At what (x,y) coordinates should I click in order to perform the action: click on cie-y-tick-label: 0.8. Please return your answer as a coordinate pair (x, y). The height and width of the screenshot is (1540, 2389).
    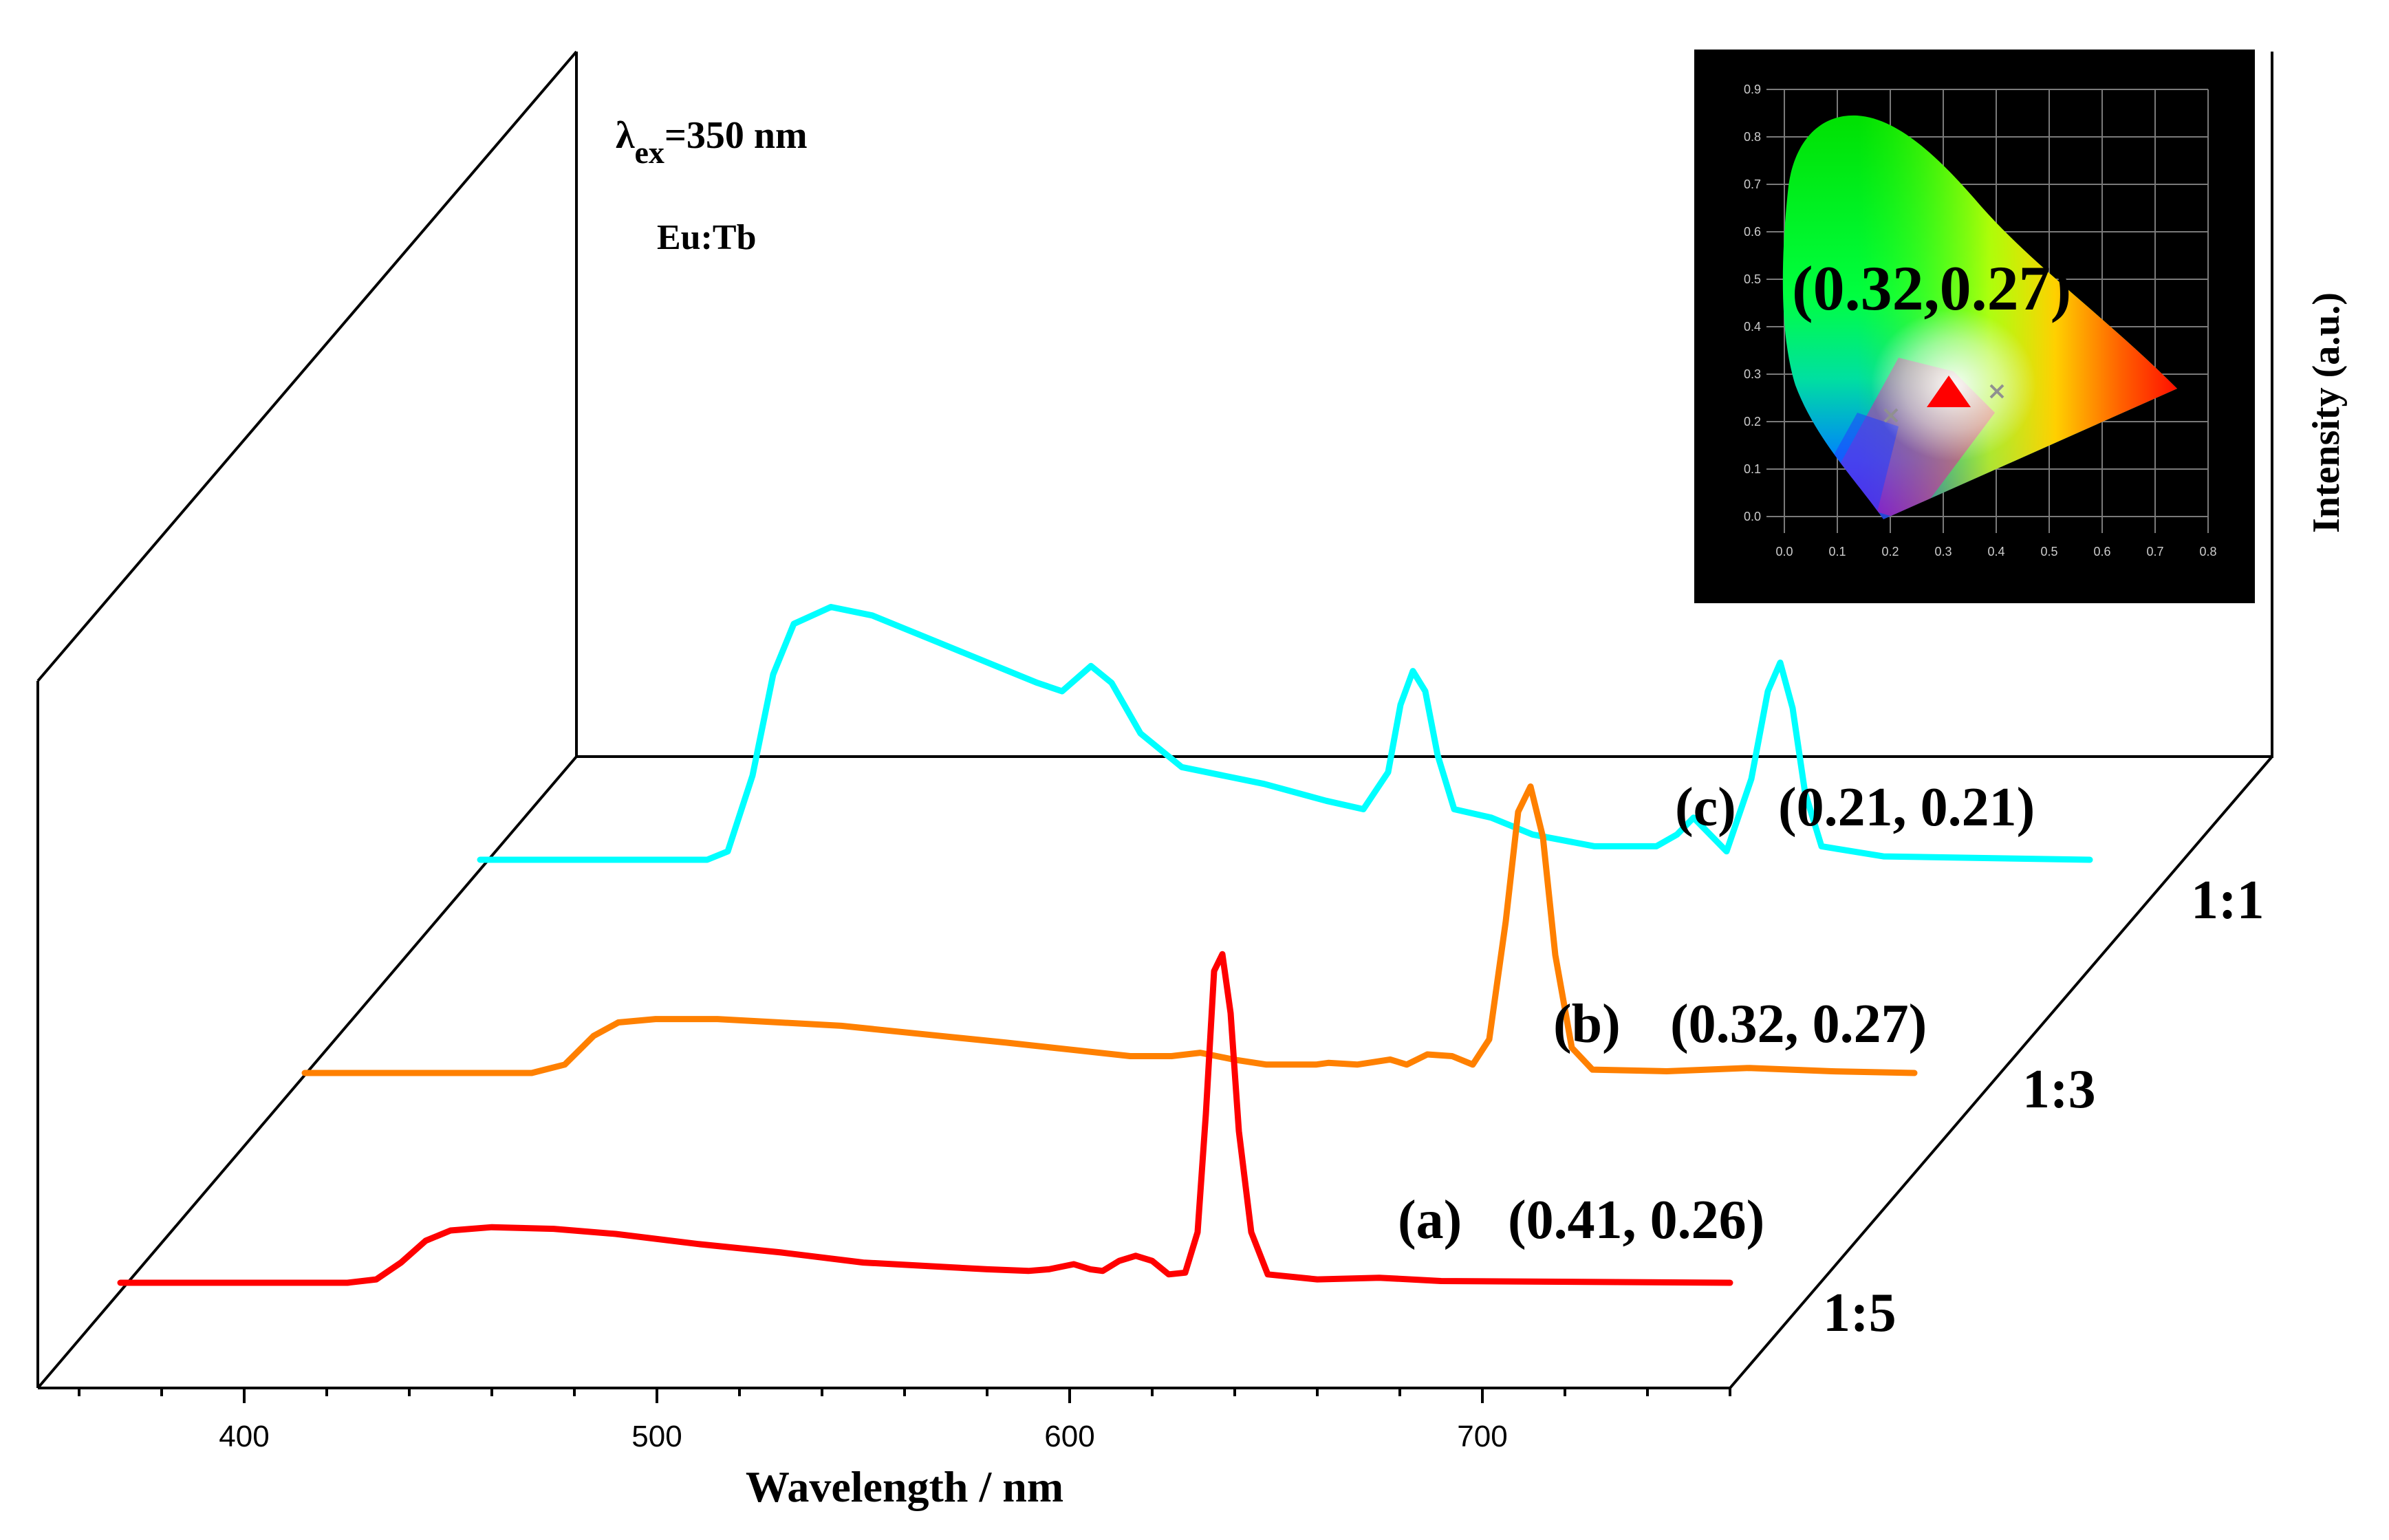
    Looking at the image, I should click on (1753, 137).